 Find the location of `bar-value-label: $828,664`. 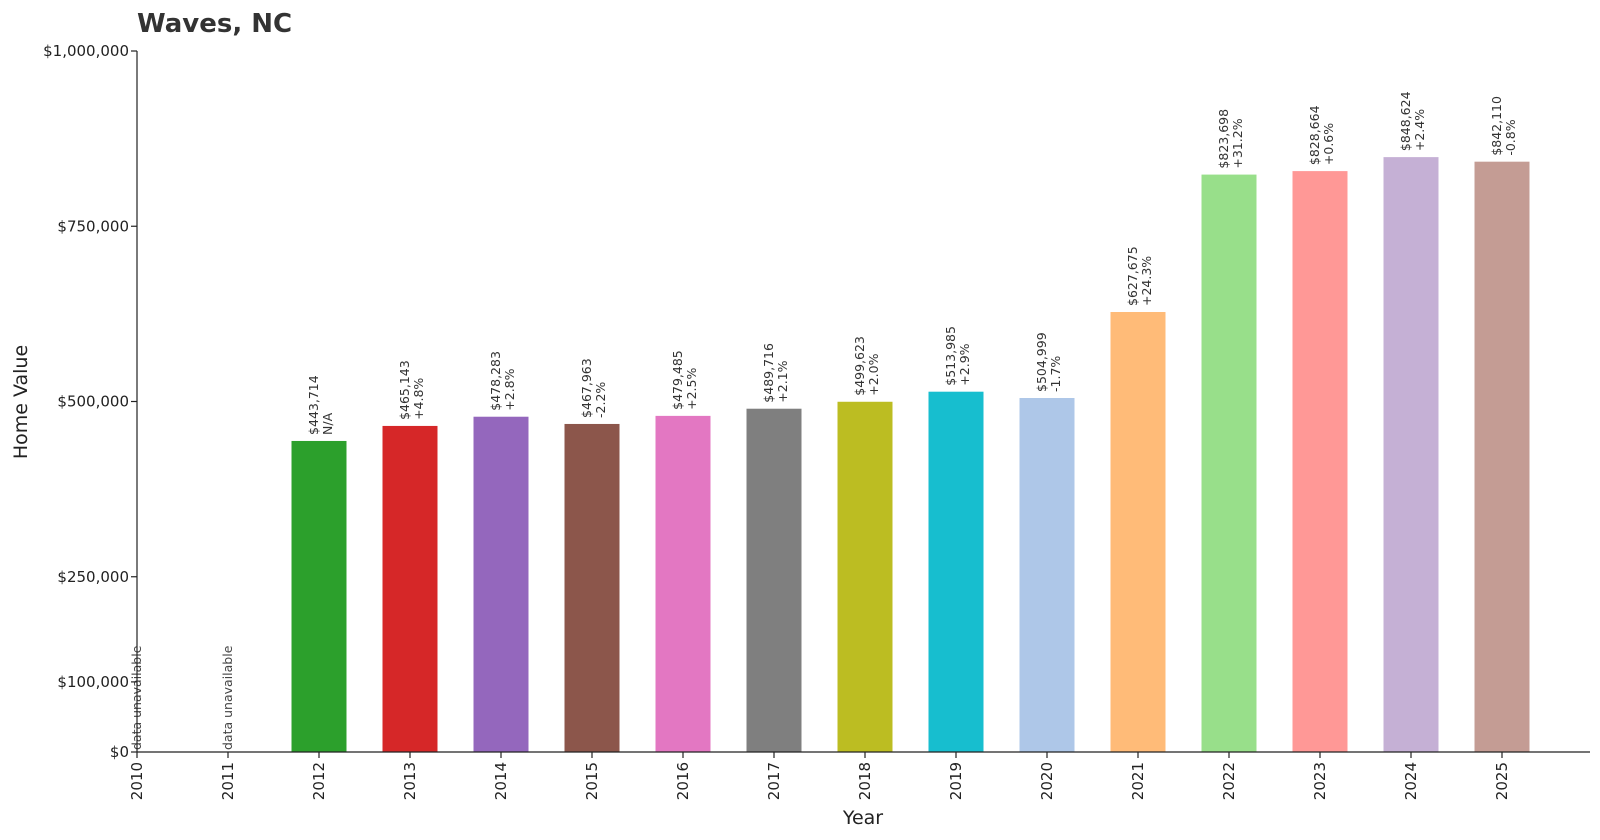

bar-value-label: $828,664 is located at coordinates (1314, 135).